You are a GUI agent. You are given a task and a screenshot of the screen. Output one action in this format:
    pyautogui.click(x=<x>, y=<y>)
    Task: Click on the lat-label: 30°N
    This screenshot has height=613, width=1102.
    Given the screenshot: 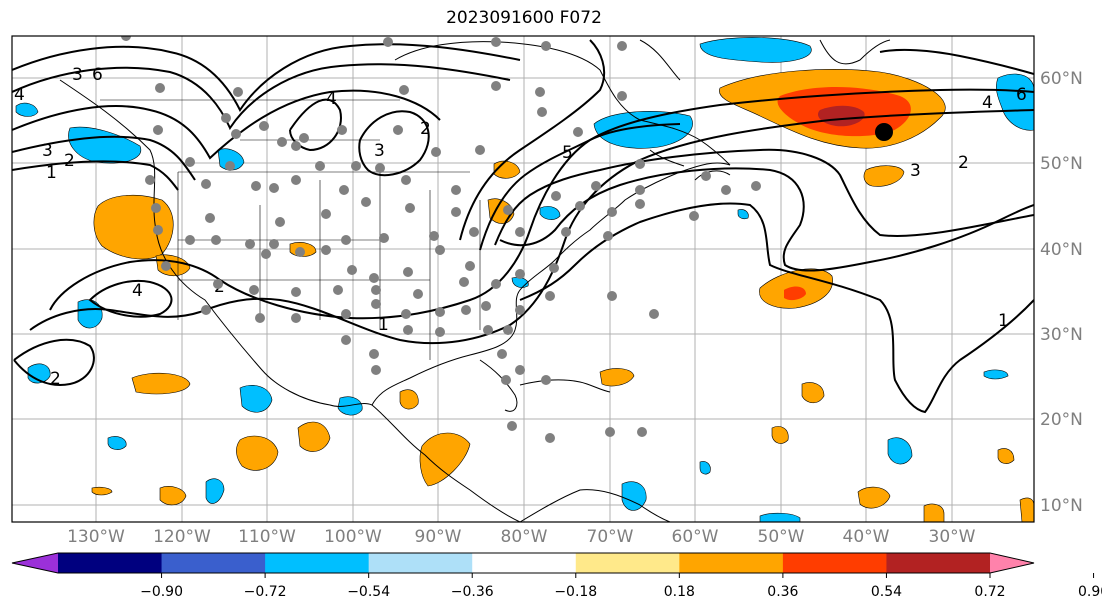 What is the action you would take?
    pyautogui.click(x=1061, y=335)
    